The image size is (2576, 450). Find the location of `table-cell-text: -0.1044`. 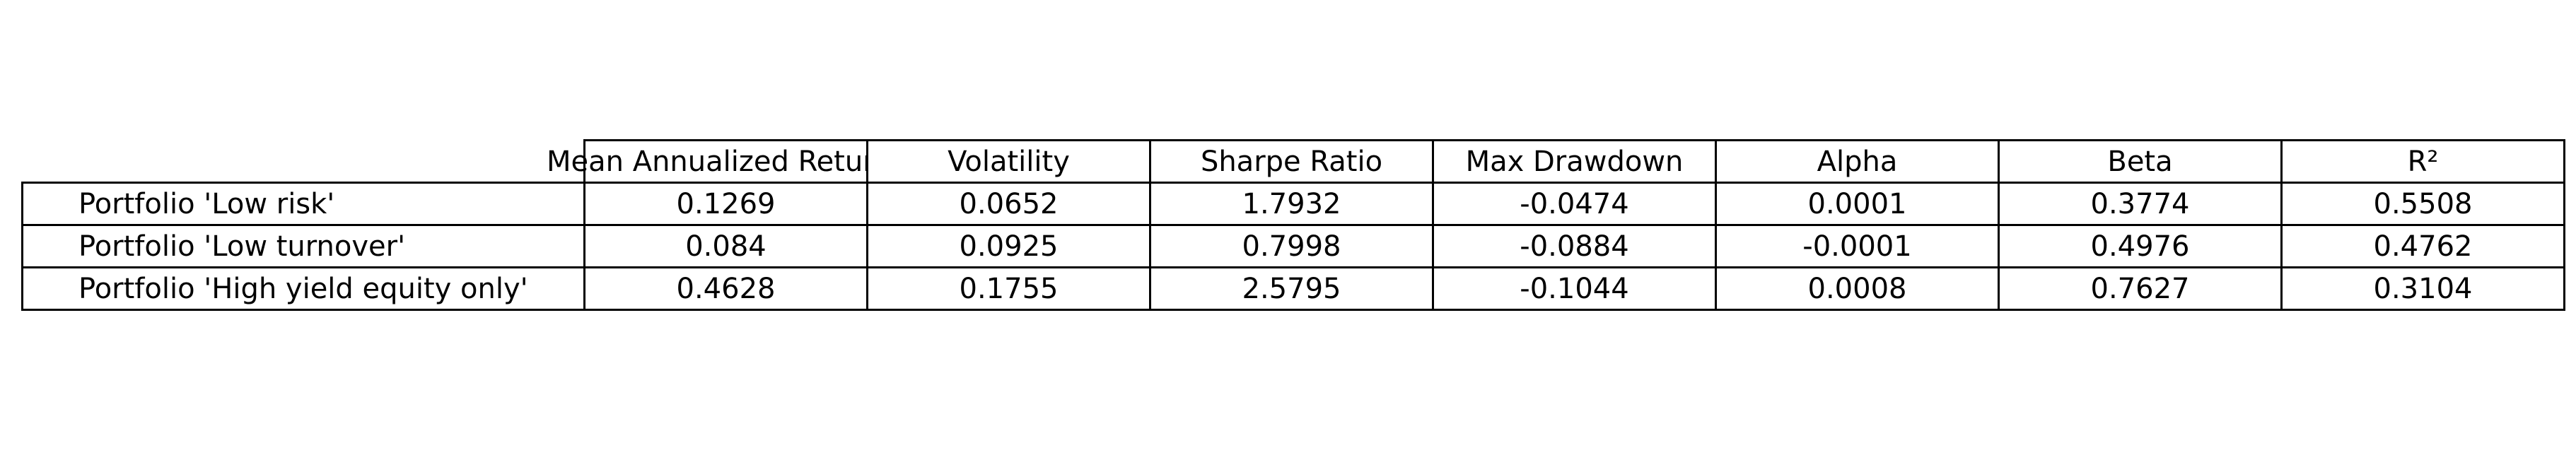

table-cell-text: -0.1044 is located at coordinates (1574, 288).